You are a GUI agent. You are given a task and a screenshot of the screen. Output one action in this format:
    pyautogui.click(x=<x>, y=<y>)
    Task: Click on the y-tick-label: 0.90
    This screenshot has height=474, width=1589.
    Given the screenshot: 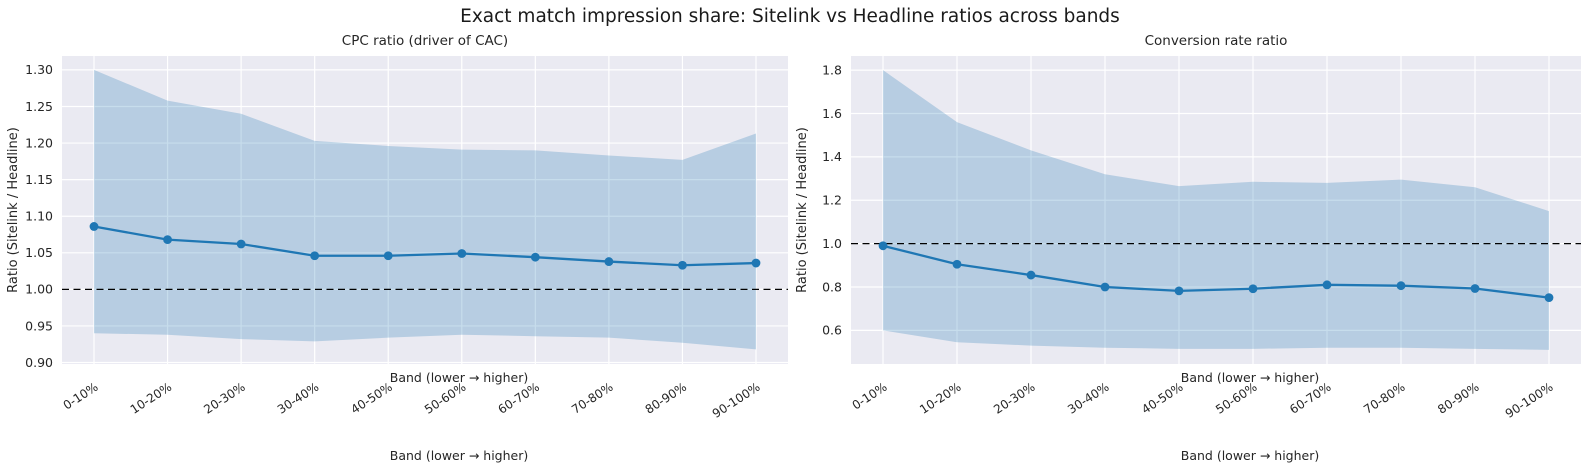 What is the action you would take?
    pyautogui.click(x=39, y=362)
    